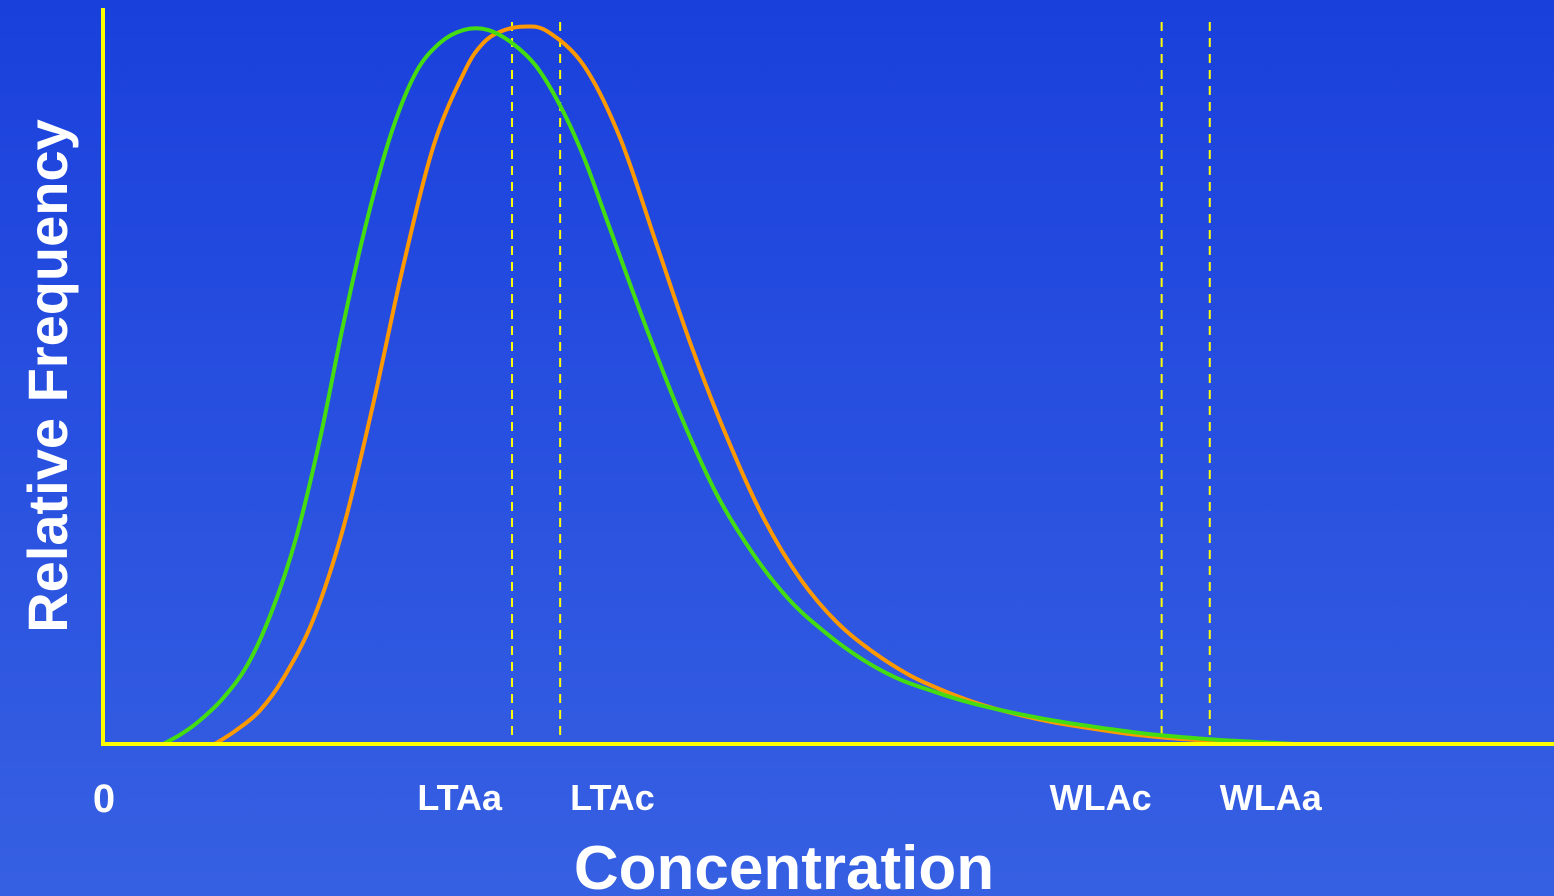 The height and width of the screenshot is (896, 1554). What do you see at coordinates (784, 865) in the screenshot?
I see `x-axis-label: Concentration` at bounding box center [784, 865].